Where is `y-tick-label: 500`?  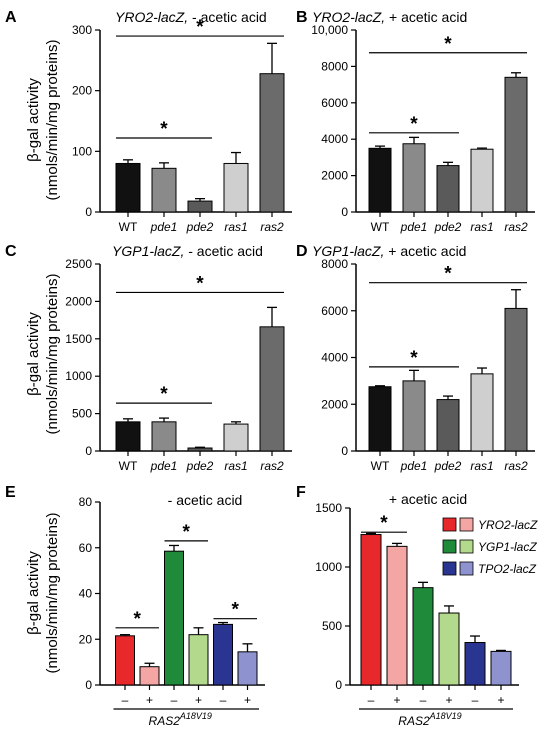 y-tick-label: 500 is located at coordinates (332, 626).